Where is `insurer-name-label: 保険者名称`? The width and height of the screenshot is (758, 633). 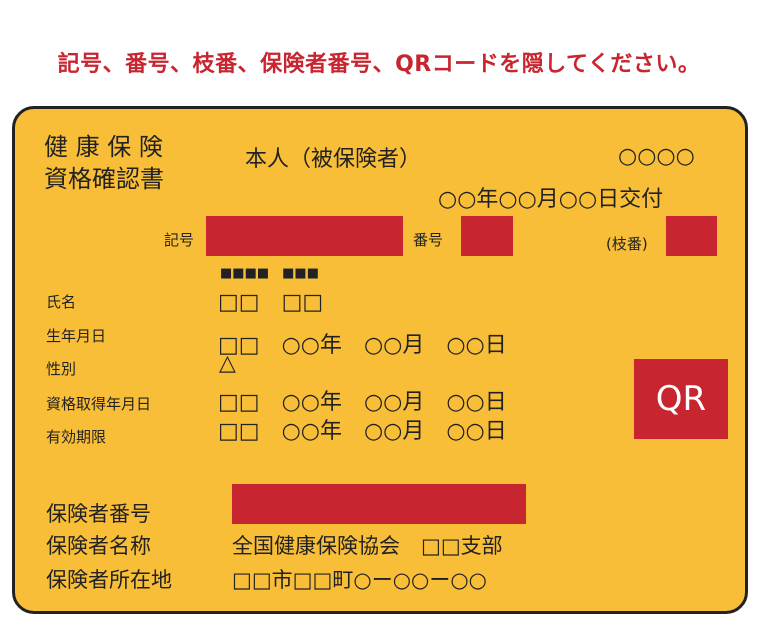
insurer-name-label: 保険者名称 is located at coordinates (98, 546).